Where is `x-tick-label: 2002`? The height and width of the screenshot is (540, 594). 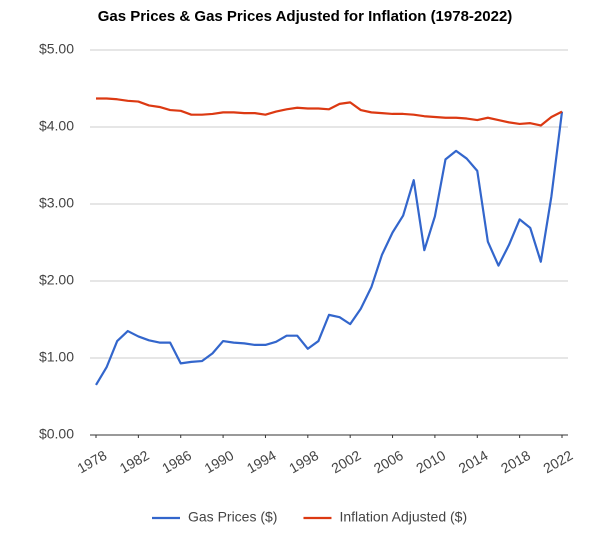
x-tick-label: 2002 is located at coordinates (346, 462).